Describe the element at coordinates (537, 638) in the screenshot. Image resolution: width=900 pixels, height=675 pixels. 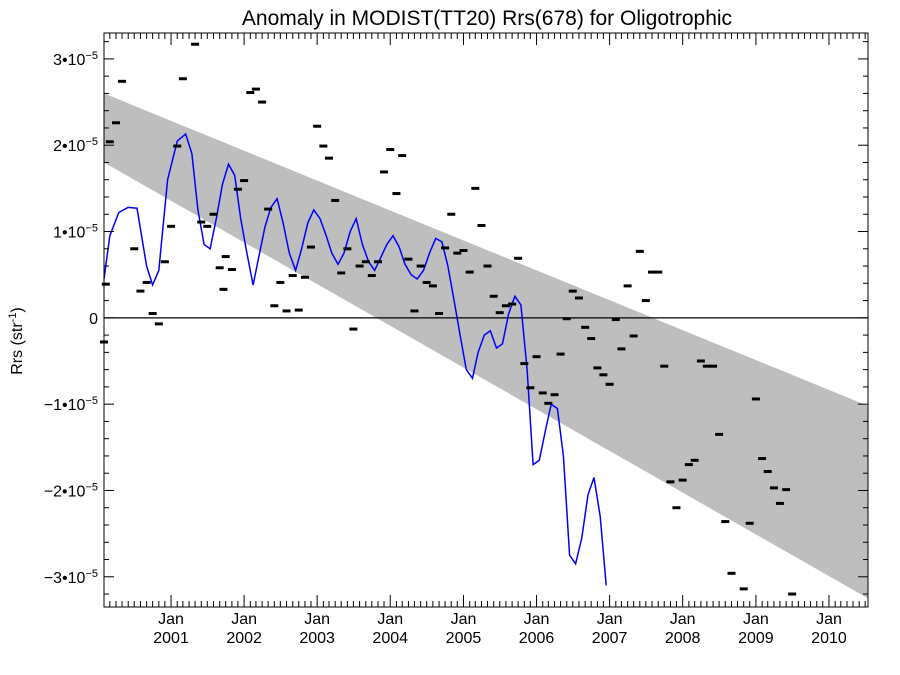
I see `x-tick-year-label: 2006` at that location.